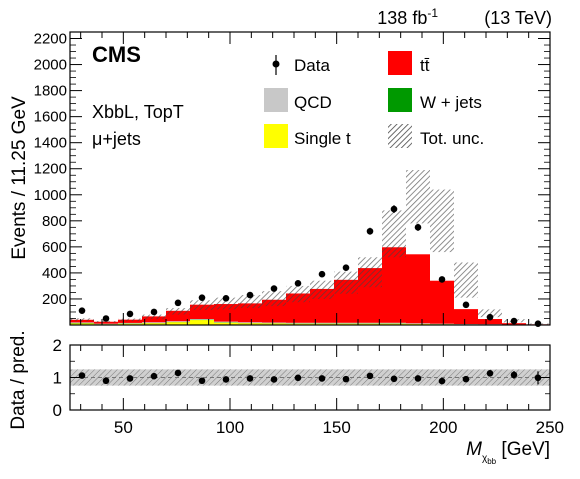  What do you see at coordinates (310, 377) in the screenshot?
I see `ratio-points` at bounding box center [310, 377].